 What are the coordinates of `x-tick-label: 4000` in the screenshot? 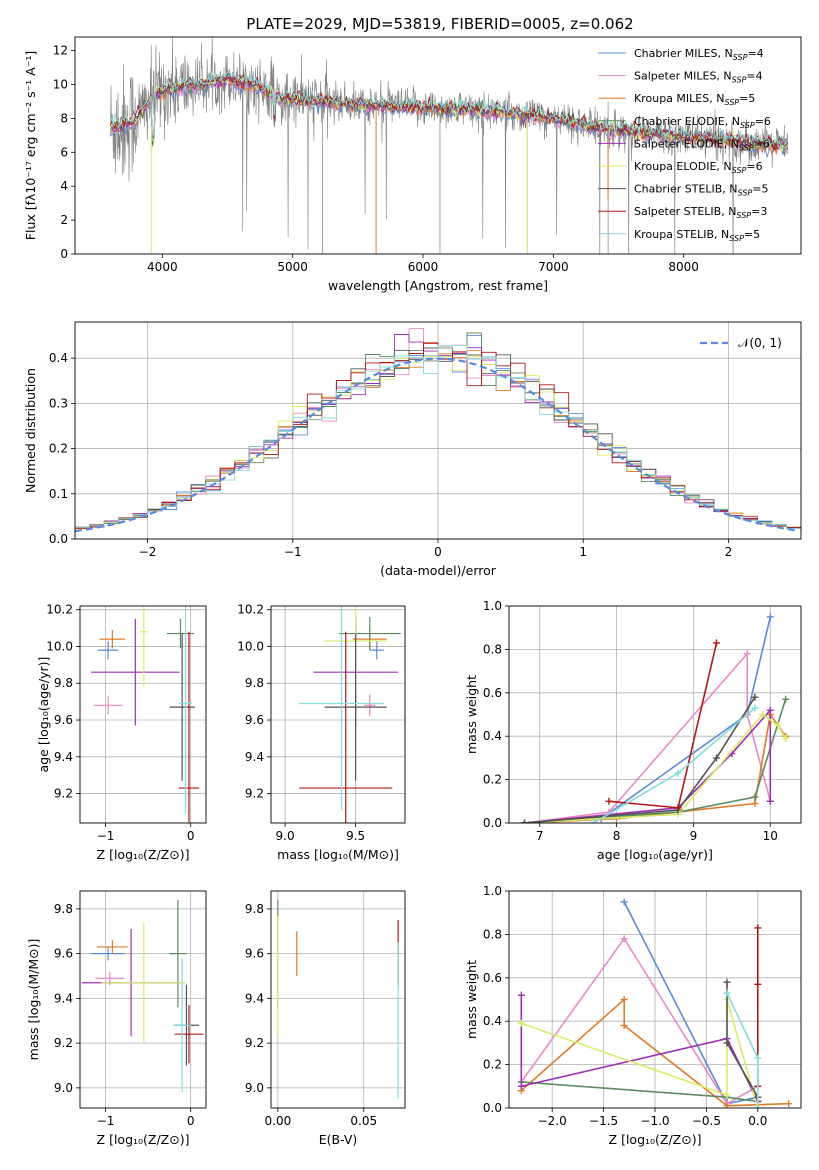 It's located at (162, 267).